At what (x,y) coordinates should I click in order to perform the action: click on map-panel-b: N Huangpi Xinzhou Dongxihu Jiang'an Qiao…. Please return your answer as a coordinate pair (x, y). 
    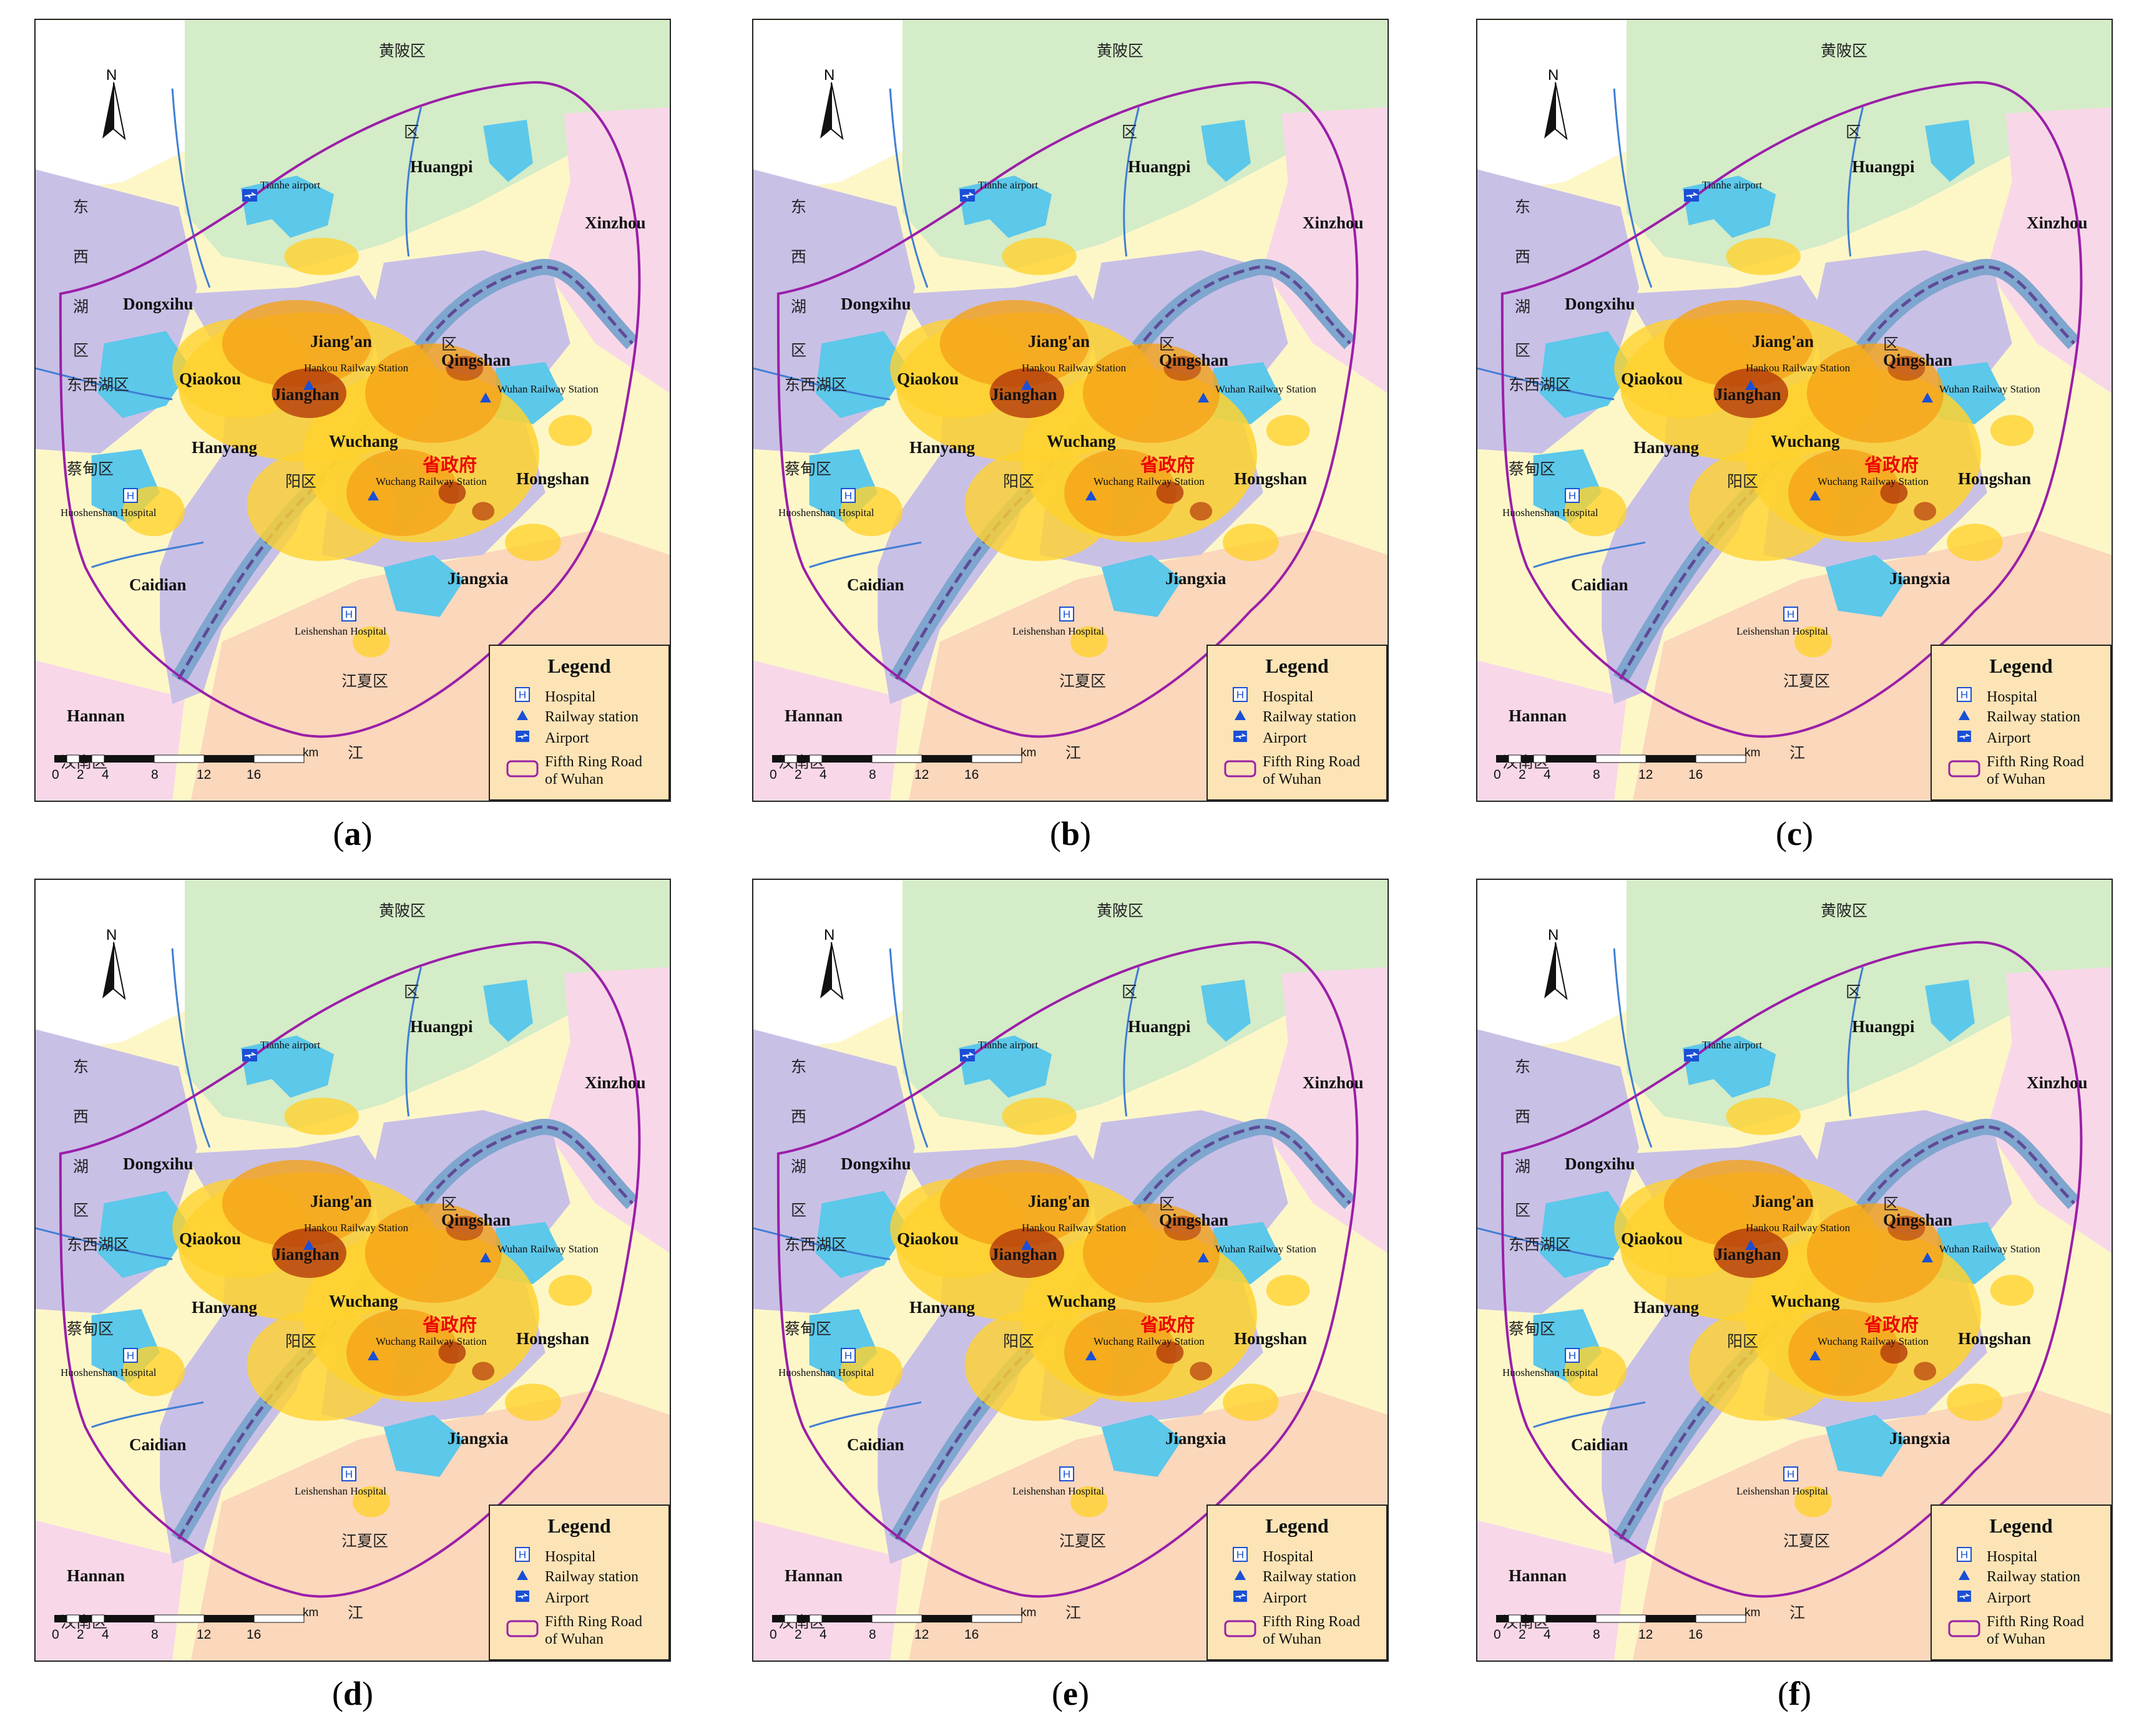
    Looking at the image, I should click on (1070, 410).